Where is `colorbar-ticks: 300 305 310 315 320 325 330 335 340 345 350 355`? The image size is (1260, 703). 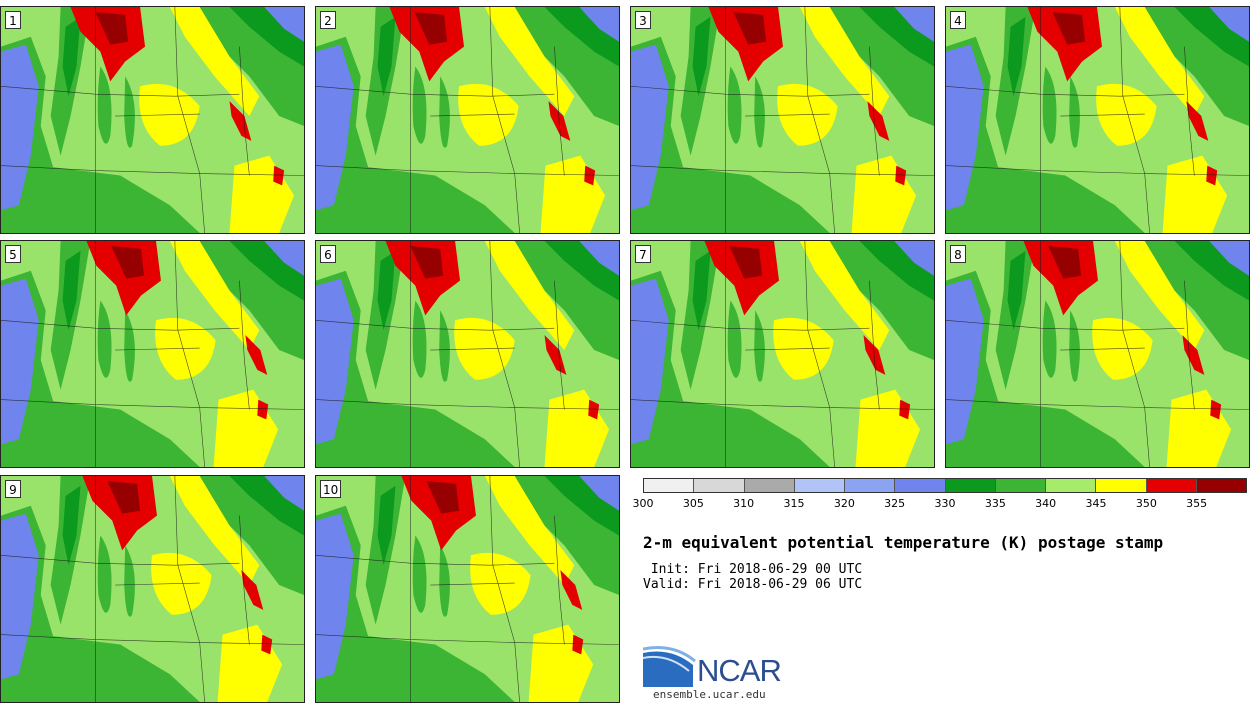 colorbar-ticks: 300 305 310 315 320 325 330 335 340 345 350 355 is located at coordinates (940, 504).